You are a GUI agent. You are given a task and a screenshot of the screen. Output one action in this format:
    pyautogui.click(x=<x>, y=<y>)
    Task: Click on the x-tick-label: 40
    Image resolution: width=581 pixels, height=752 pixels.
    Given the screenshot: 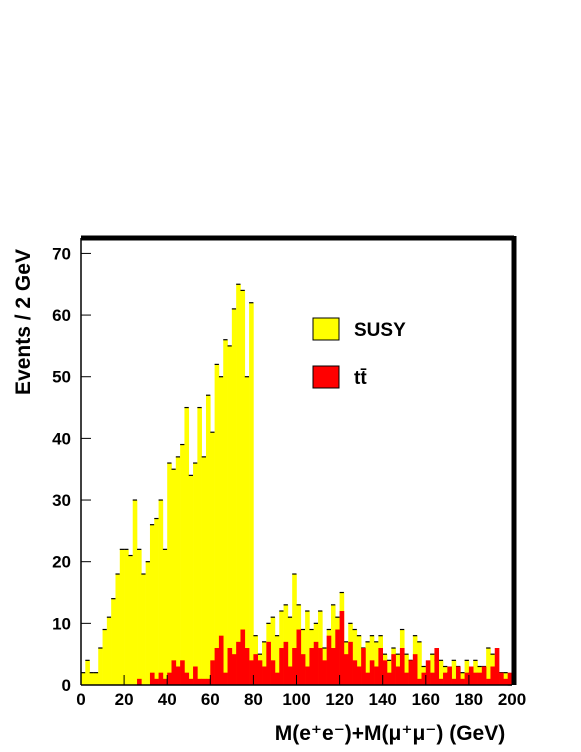 What is the action you would take?
    pyautogui.click(x=167, y=699)
    